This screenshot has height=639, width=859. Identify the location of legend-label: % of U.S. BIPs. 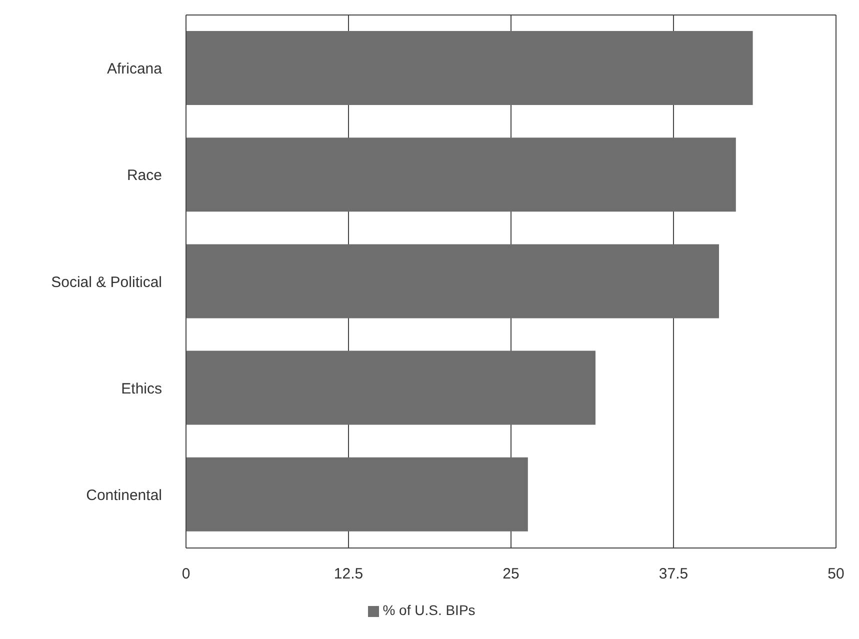
(429, 610).